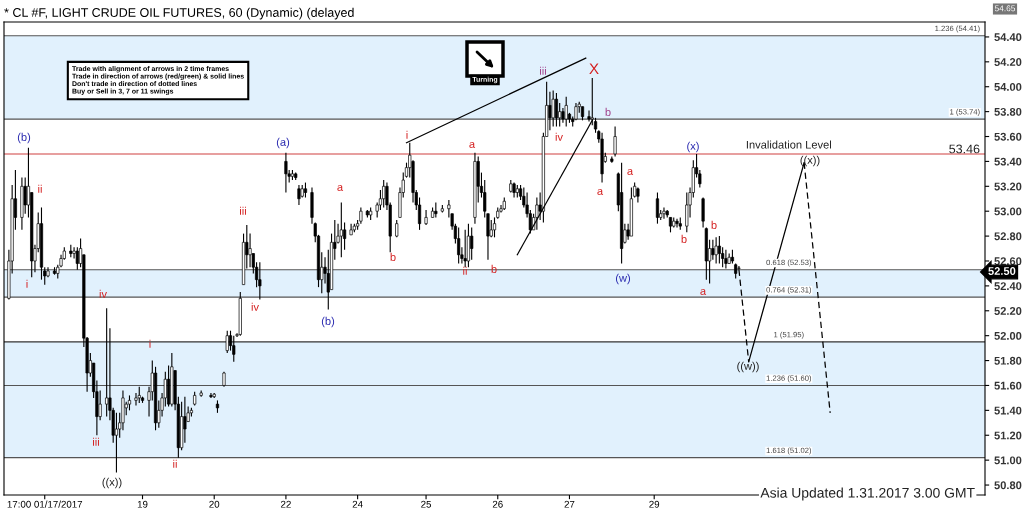  I want to click on x-tick-label: 24, so click(357, 504).